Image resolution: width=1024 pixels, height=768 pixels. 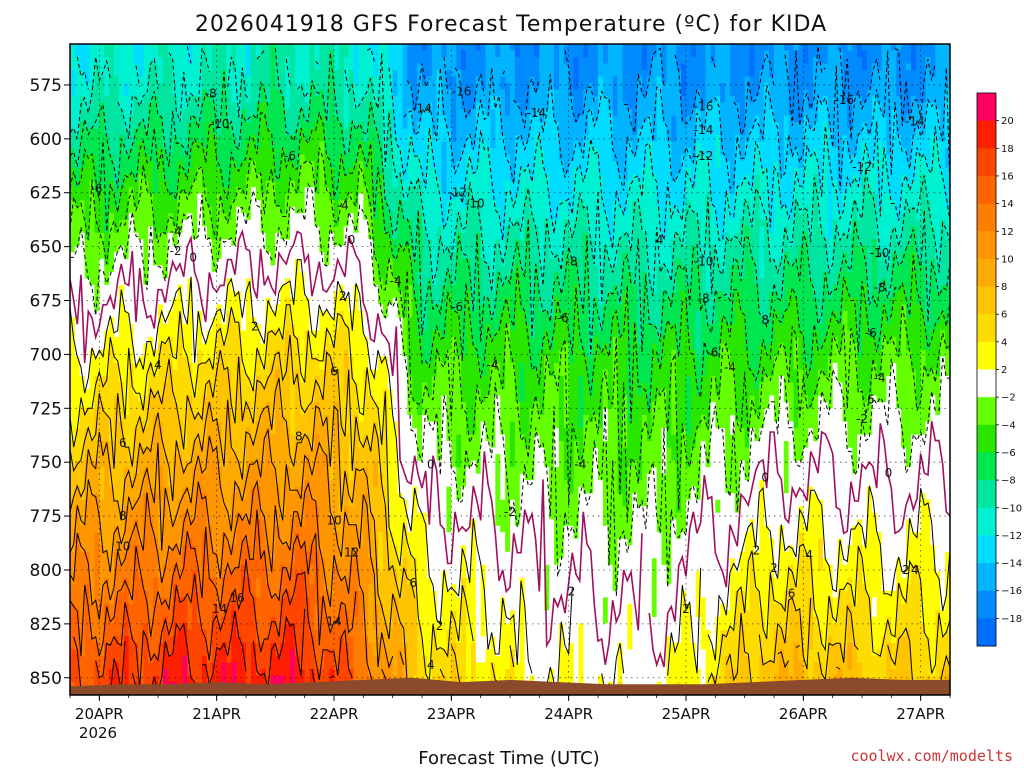 I want to click on colorbar-label: 8, so click(x=1004, y=287).